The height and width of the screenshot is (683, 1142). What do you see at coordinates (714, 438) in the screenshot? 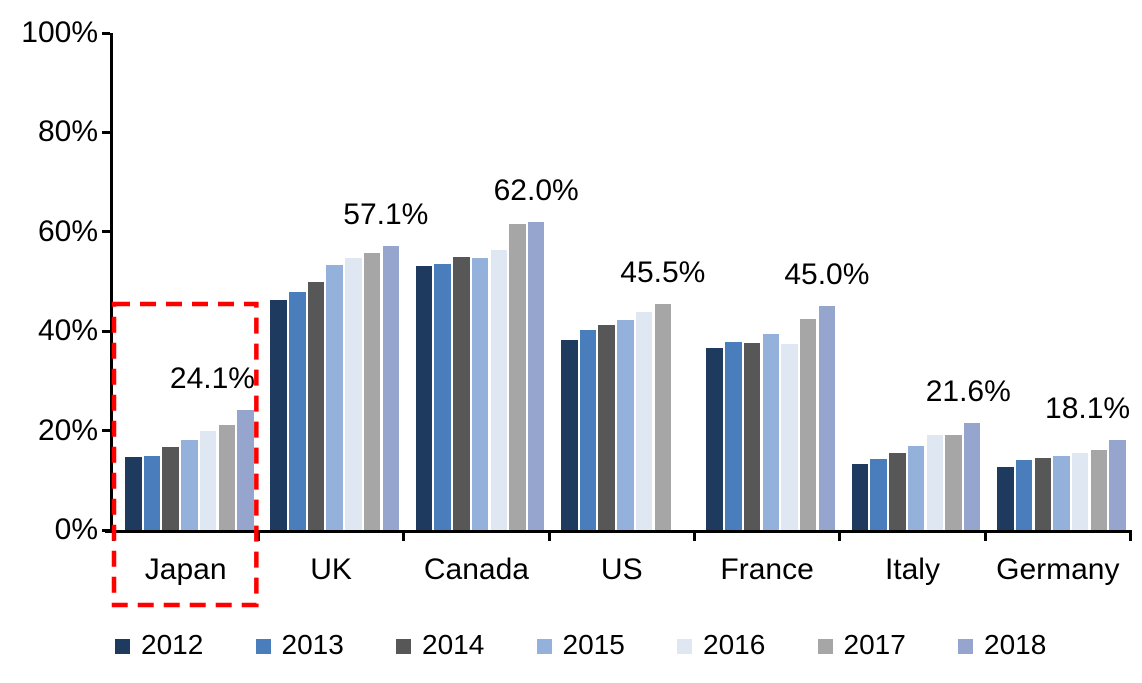
I see `bar-france-2012` at bounding box center [714, 438].